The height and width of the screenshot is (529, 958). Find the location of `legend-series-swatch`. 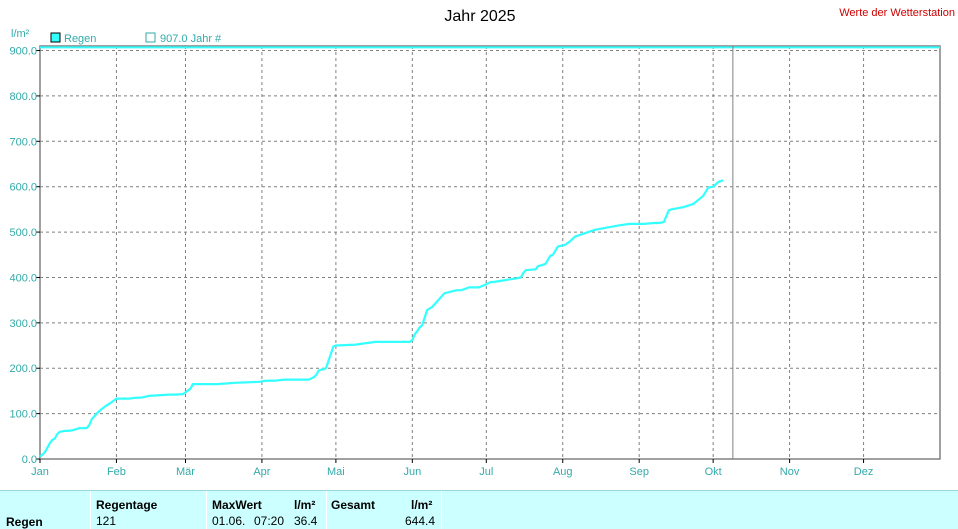

legend-series-swatch is located at coordinates (55, 37).